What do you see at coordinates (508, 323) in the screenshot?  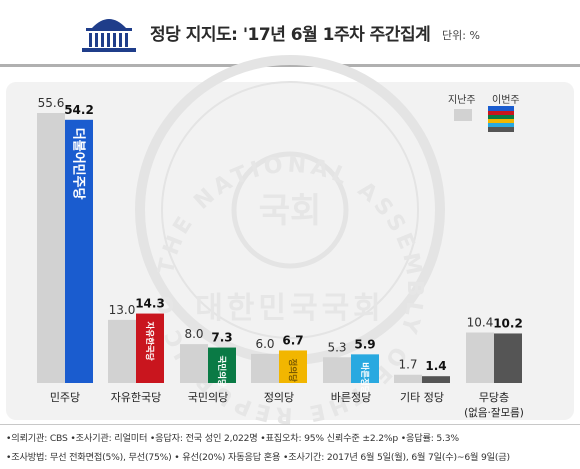 I see `value-label-this-week: 10.2` at bounding box center [508, 323].